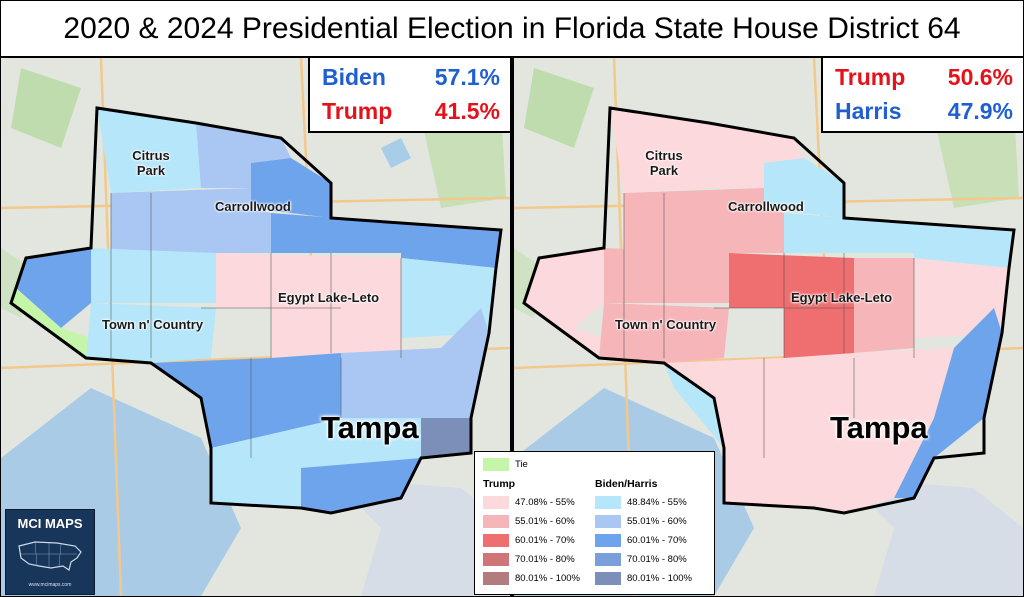 The height and width of the screenshot is (597, 1024). I want to click on legend-trump-range: 80.01% - 100%, so click(547, 578).